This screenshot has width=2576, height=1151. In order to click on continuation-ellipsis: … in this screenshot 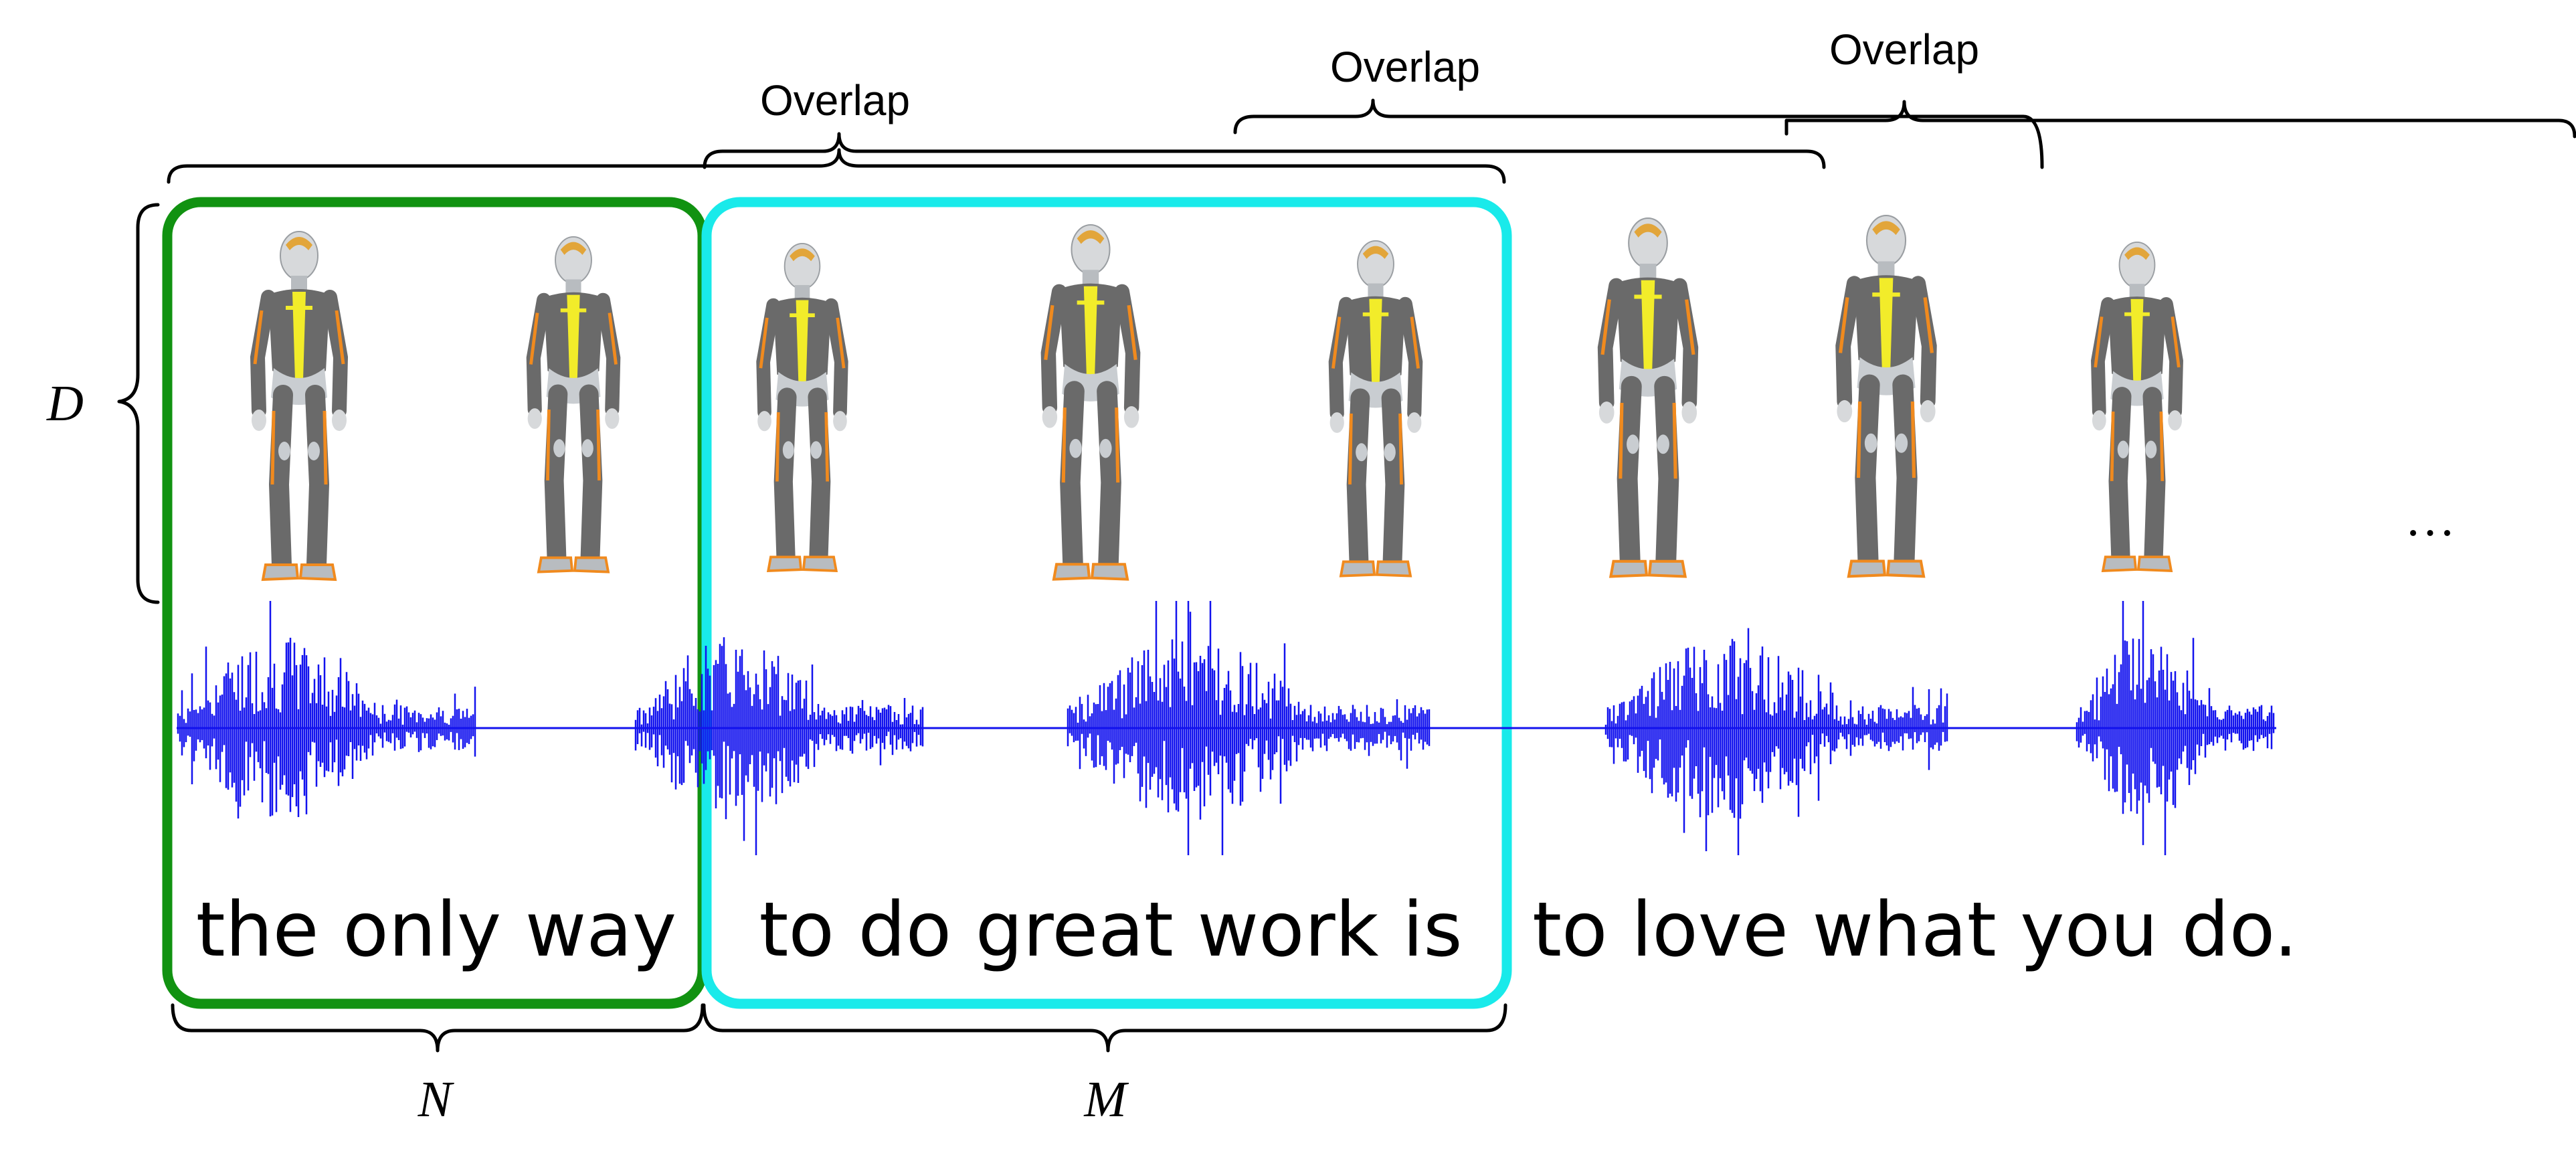, I will do `click(2430, 519)`.